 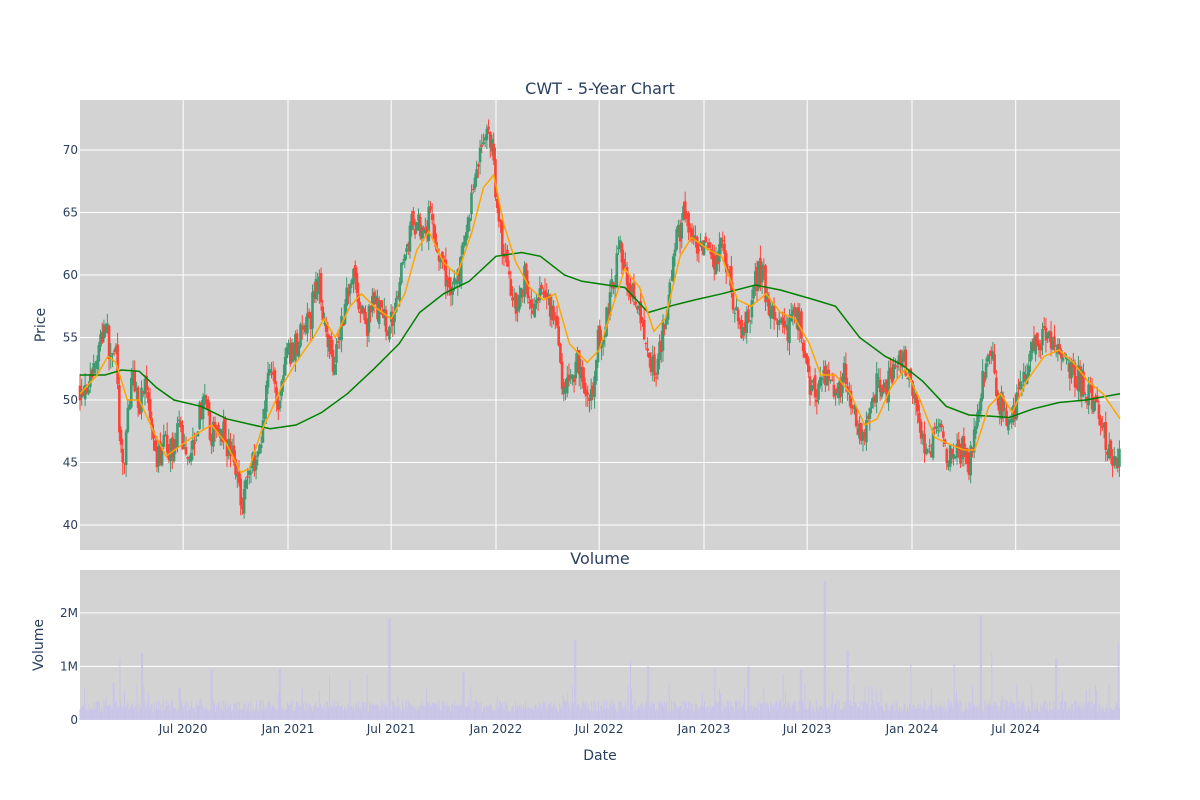 I want to click on volume-chart-title: Volume, so click(x=600, y=558).